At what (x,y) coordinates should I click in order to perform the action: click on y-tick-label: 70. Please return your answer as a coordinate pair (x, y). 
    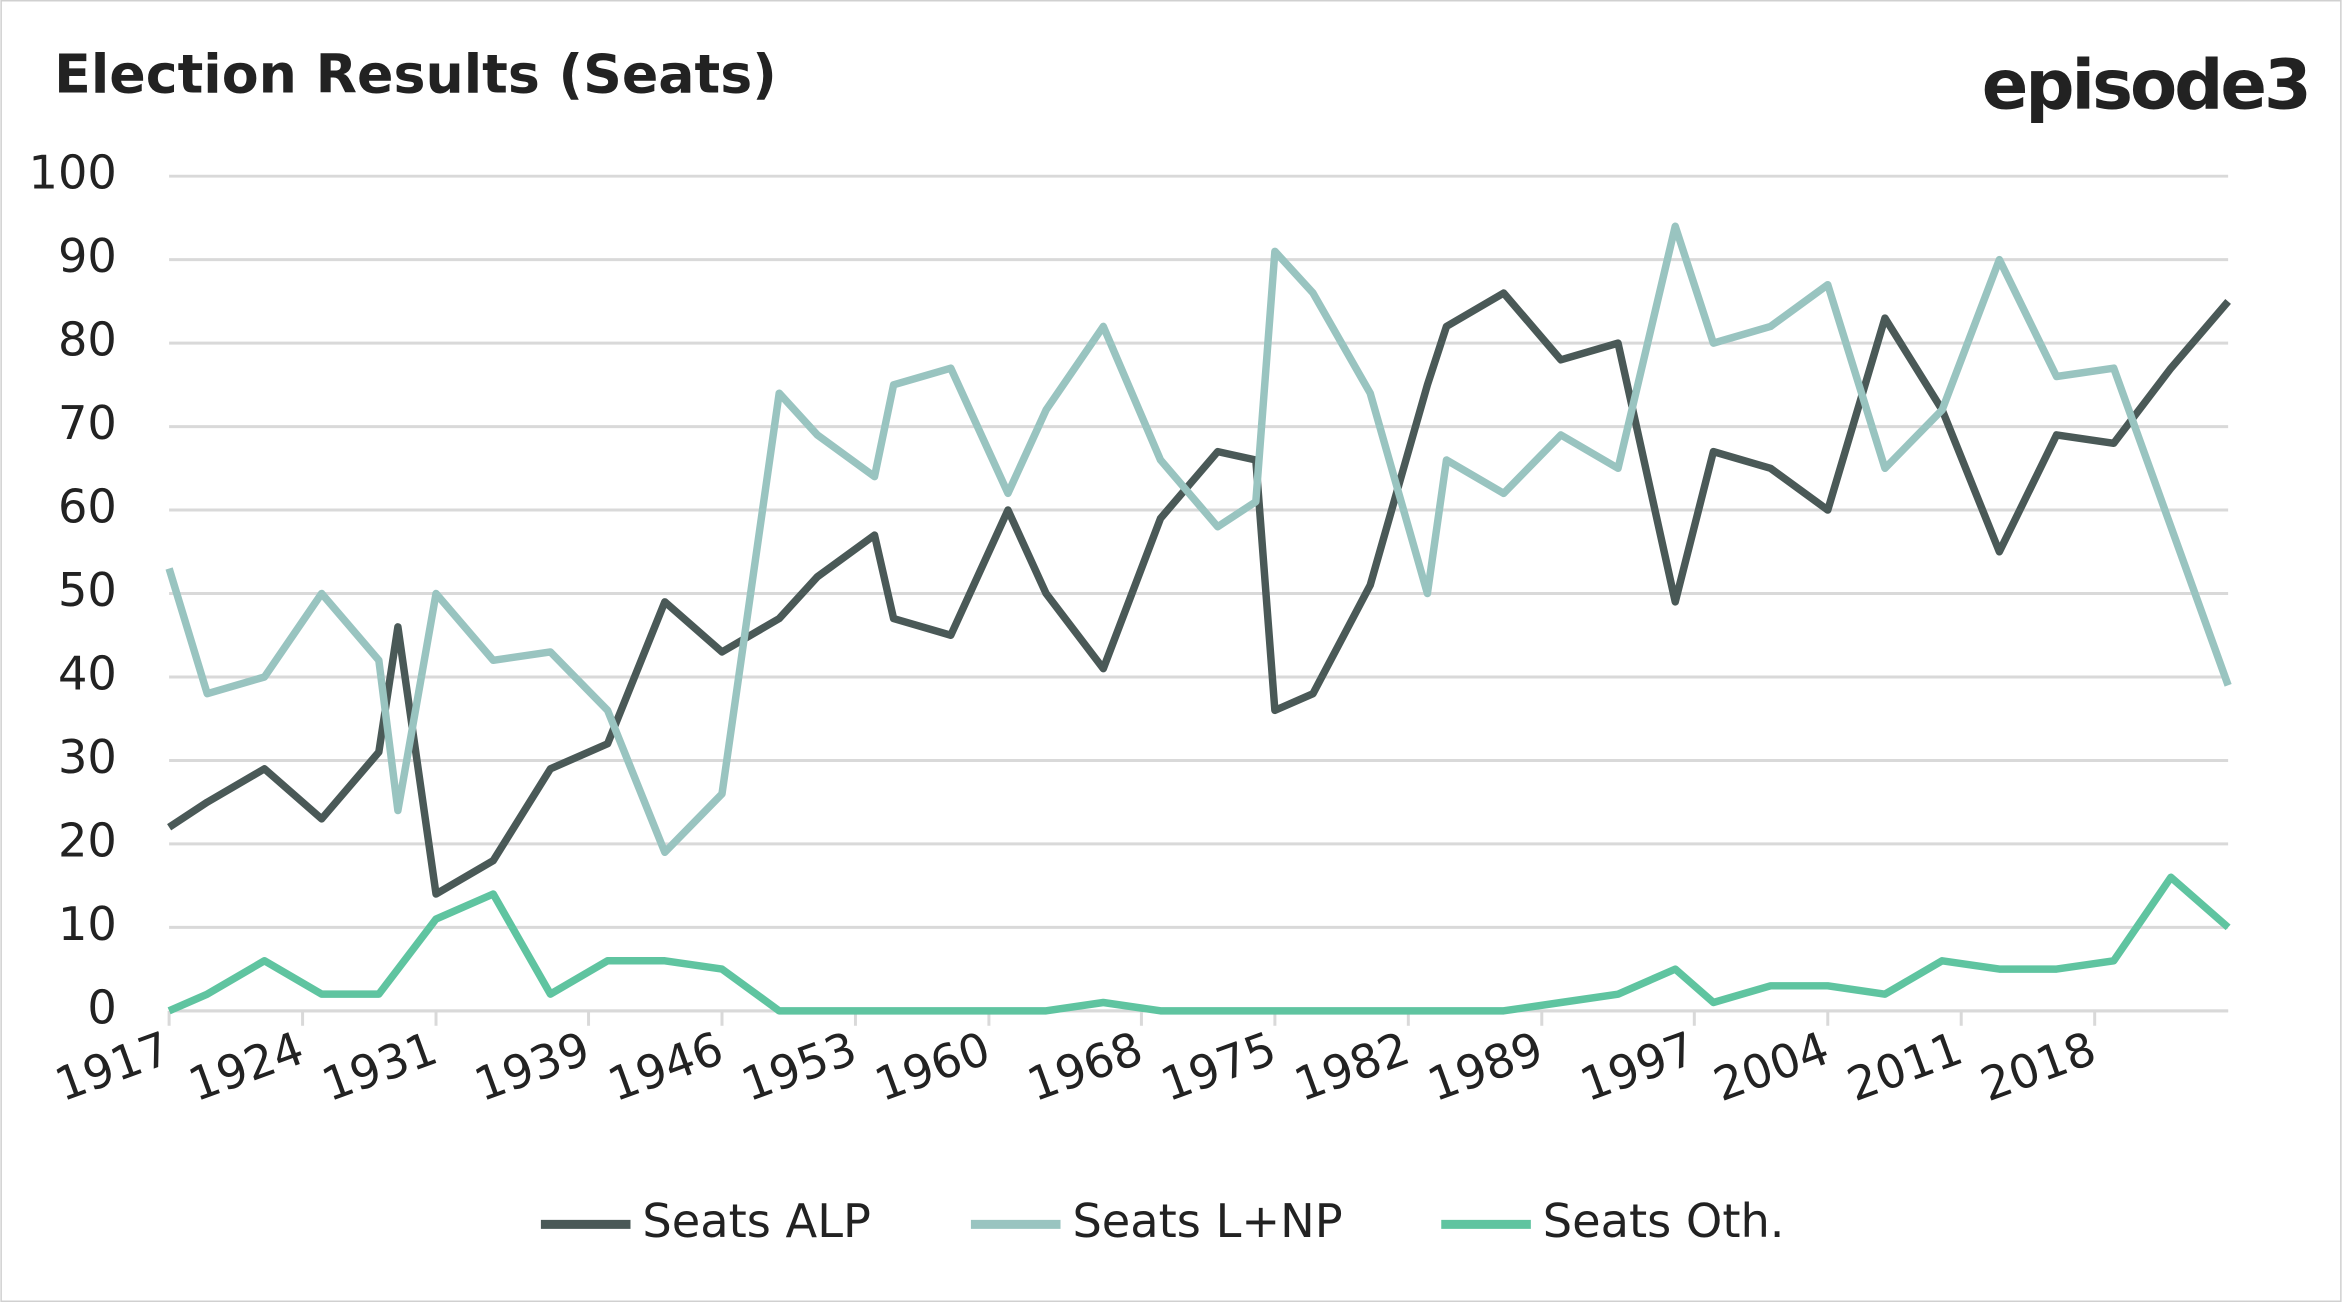
    Looking at the image, I should click on (87, 423).